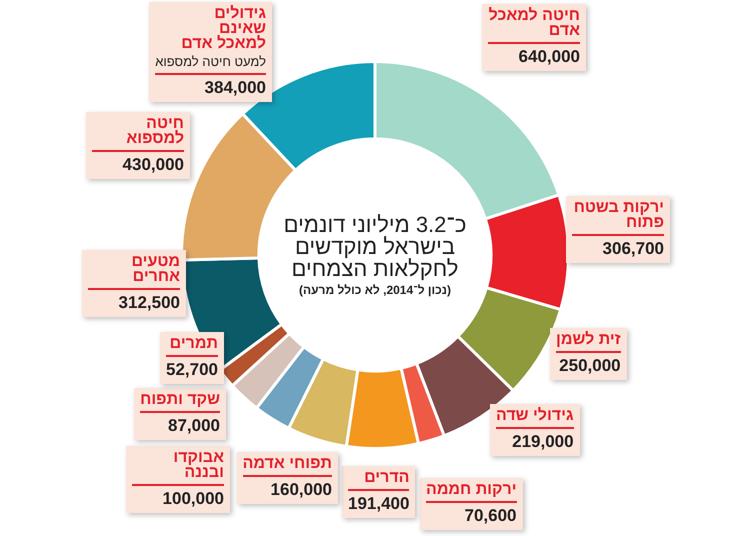 This screenshot has height=536, width=750. Describe the element at coordinates (534, 23) in the screenshot. I see `slice-label: חיטה למאכל אדם` at that location.